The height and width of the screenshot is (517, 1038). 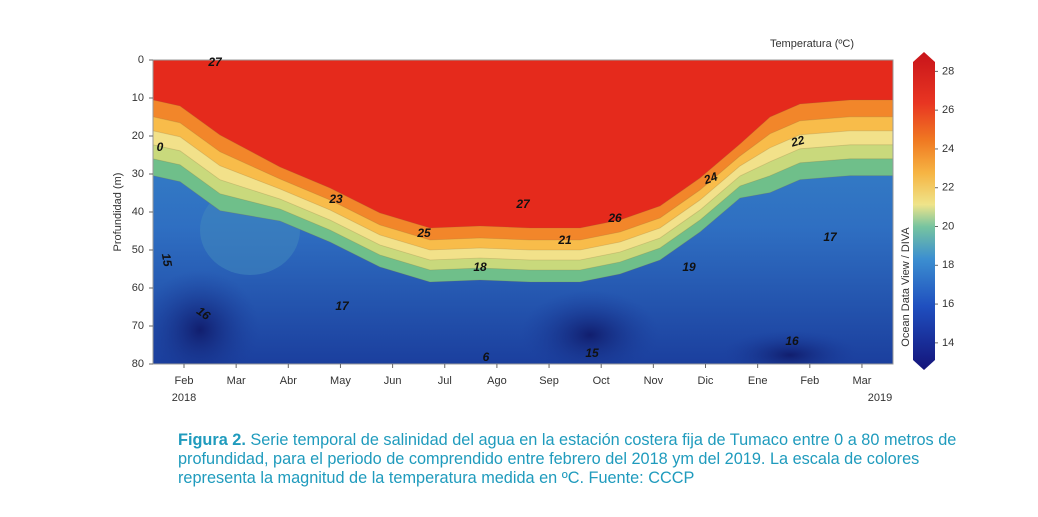 What do you see at coordinates (138, 212) in the screenshot?
I see `y-tick-label: 40` at bounding box center [138, 212].